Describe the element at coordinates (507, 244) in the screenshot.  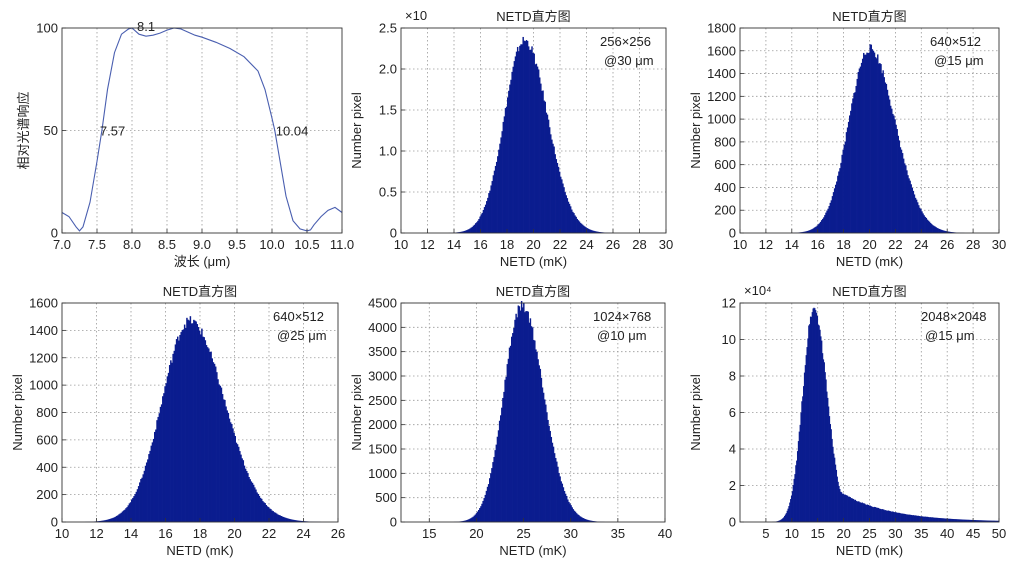
I see `x-tick-label: 18` at that location.